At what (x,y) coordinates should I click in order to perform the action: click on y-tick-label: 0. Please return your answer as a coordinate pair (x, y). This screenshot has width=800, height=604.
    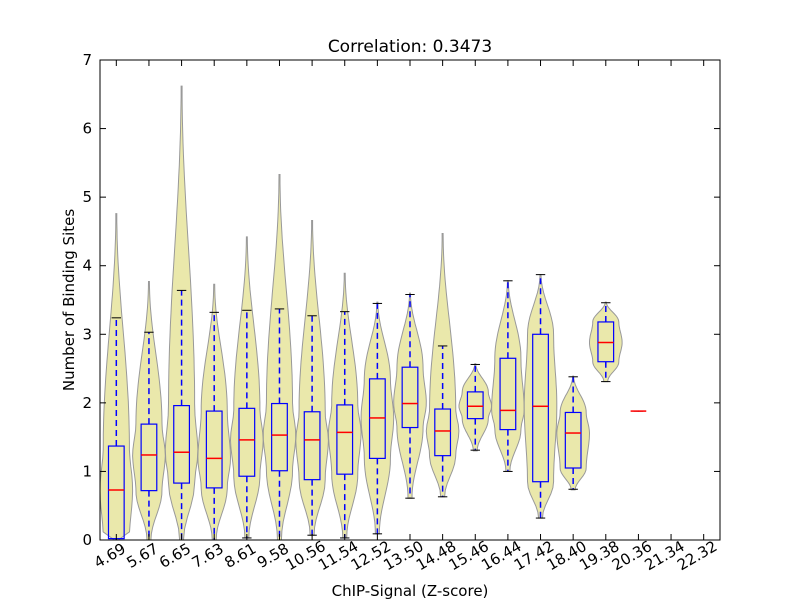
    Looking at the image, I should click on (87, 540).